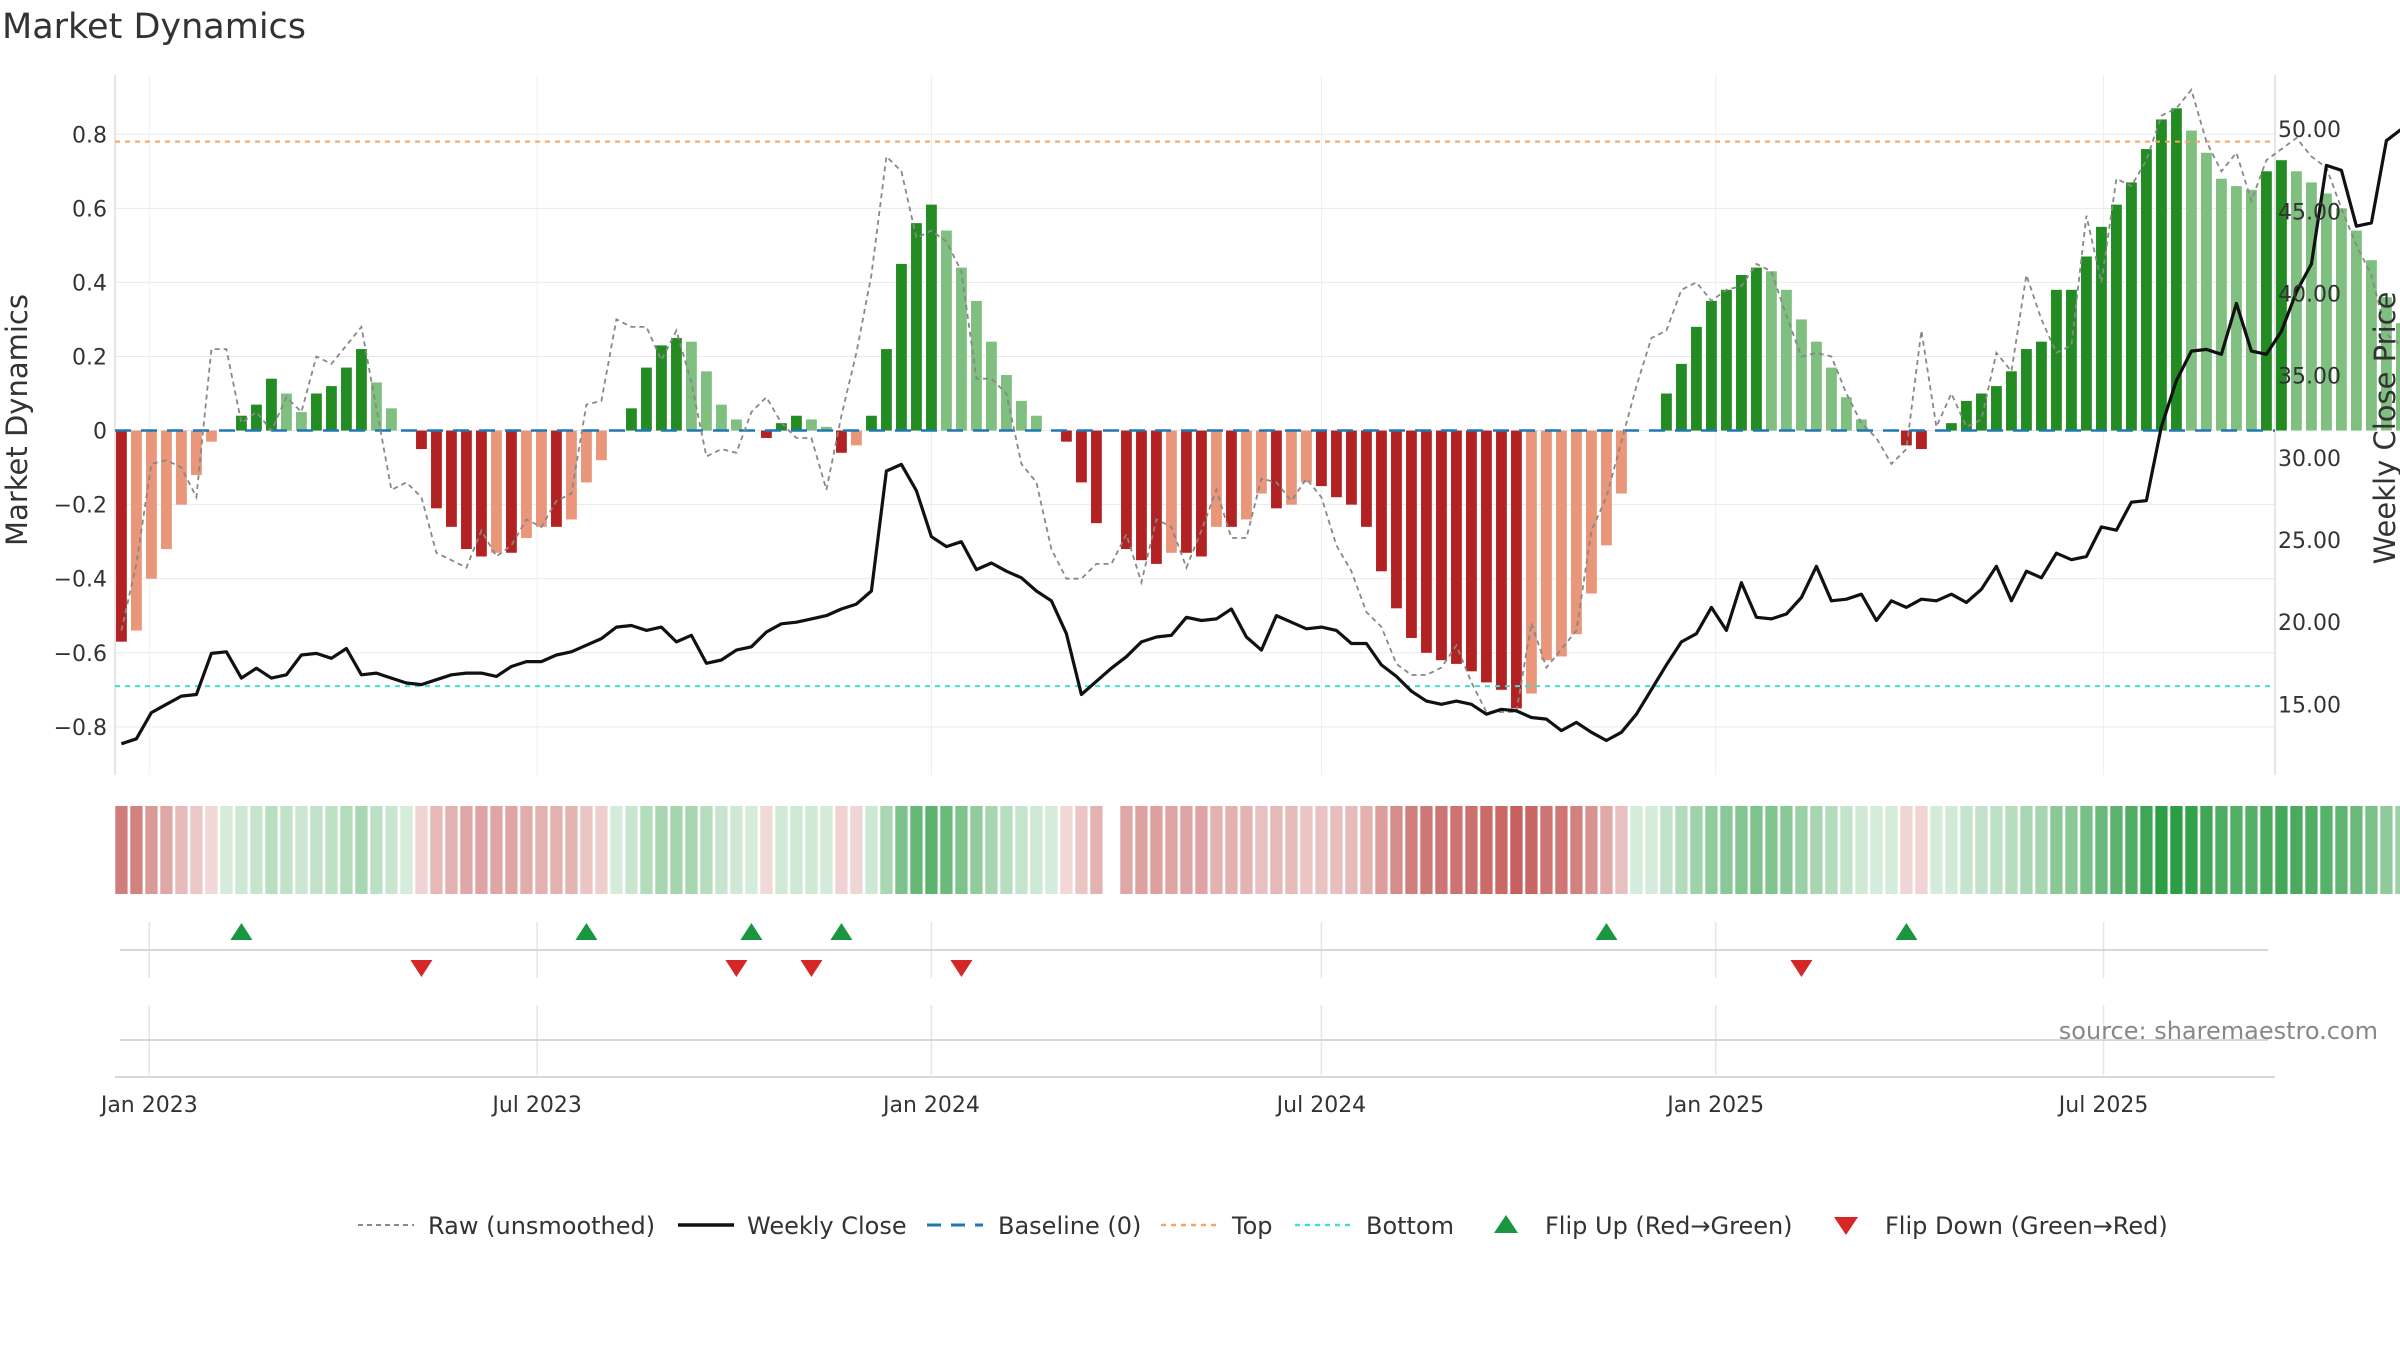 This screenshot has width=2400, height=1350. I want to click on x-tick-label: Jul 2024, so click(1321, 1105).